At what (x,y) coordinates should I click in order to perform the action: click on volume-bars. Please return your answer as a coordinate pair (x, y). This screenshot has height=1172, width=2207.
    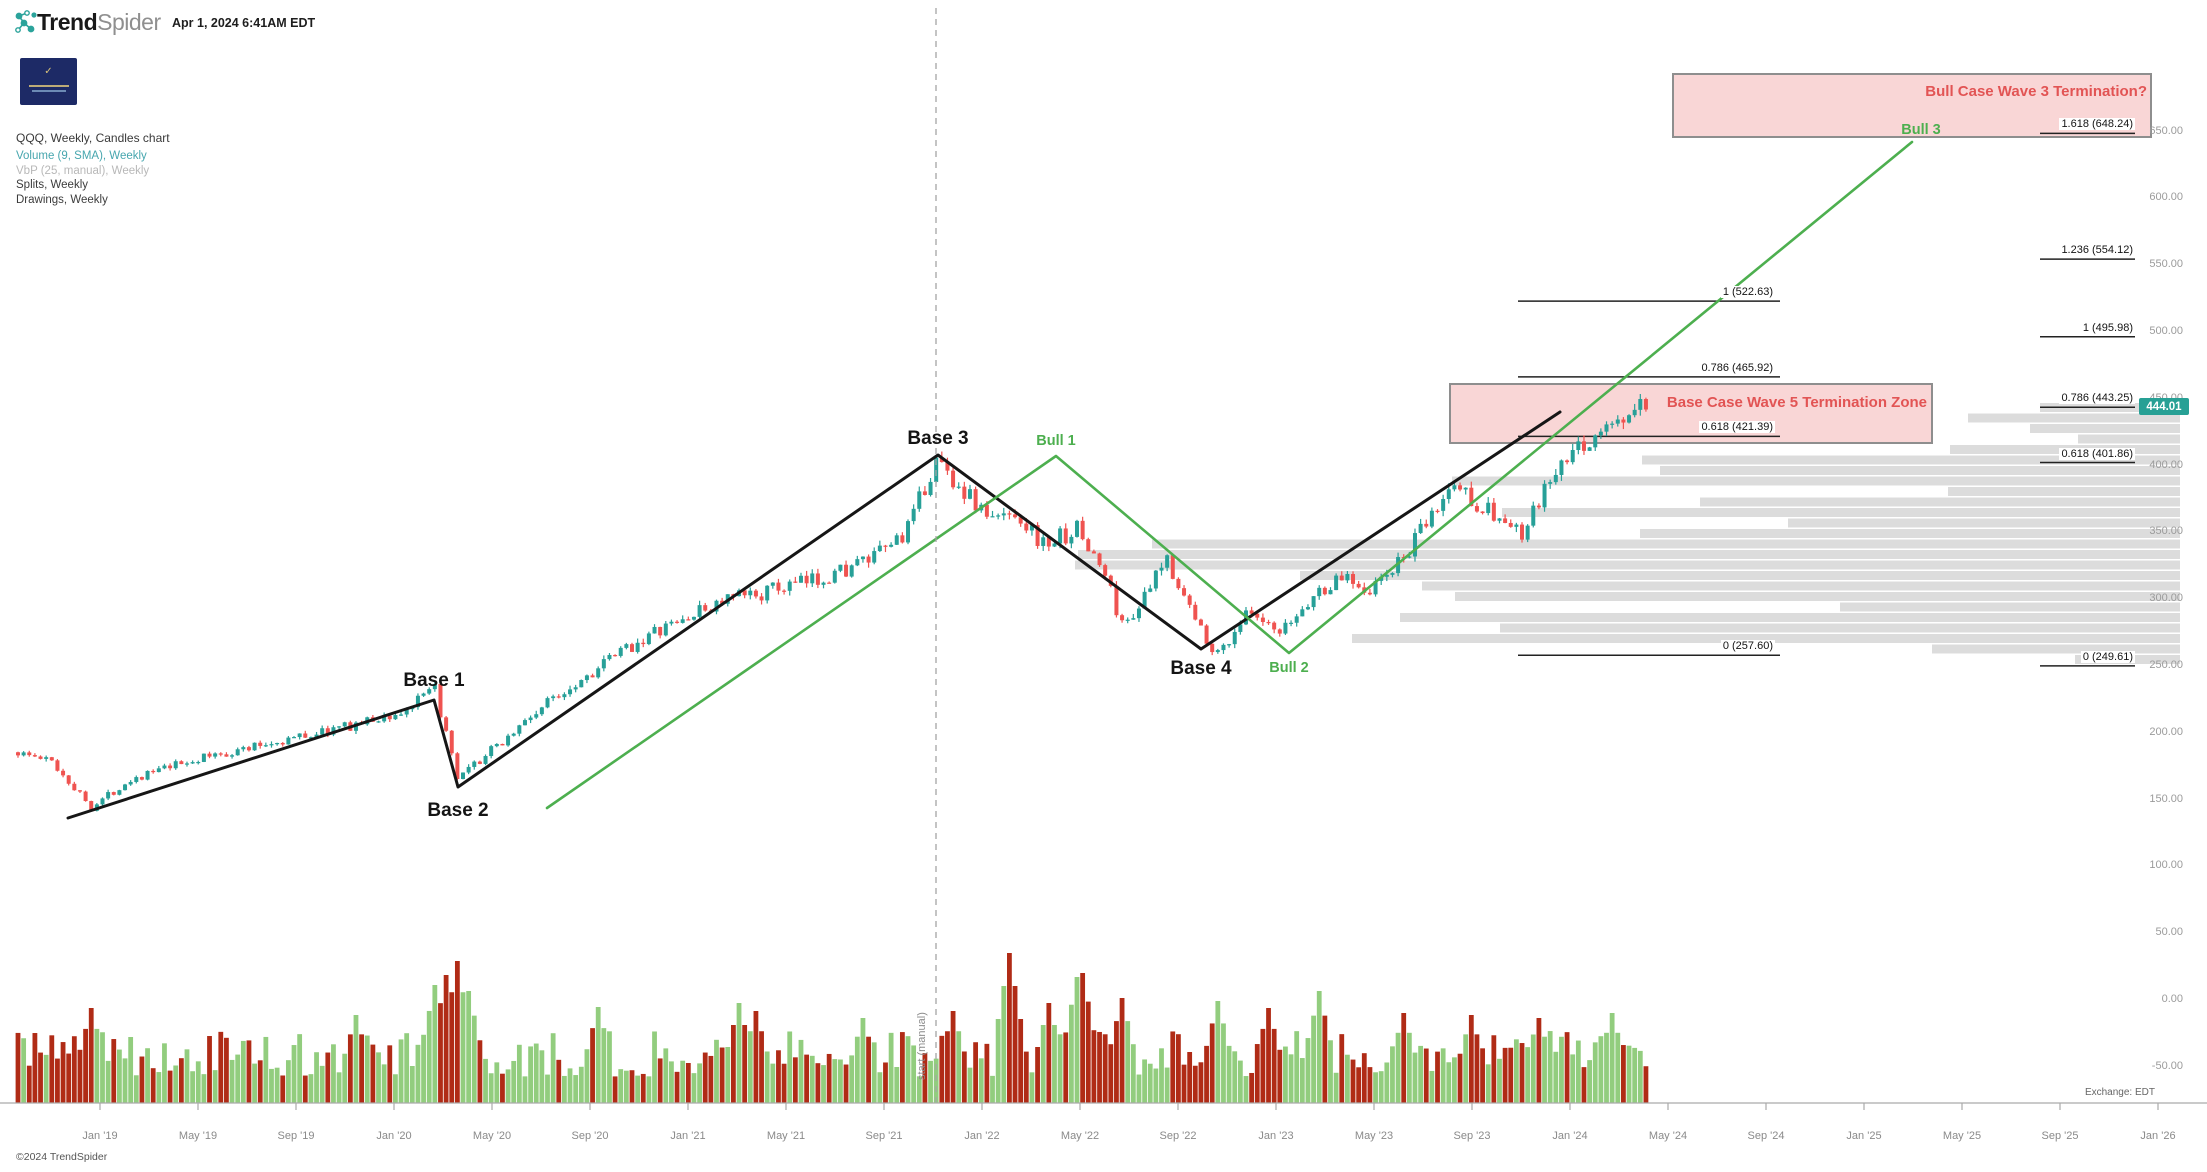
    Looking at the image, I should click on (832, 1028).